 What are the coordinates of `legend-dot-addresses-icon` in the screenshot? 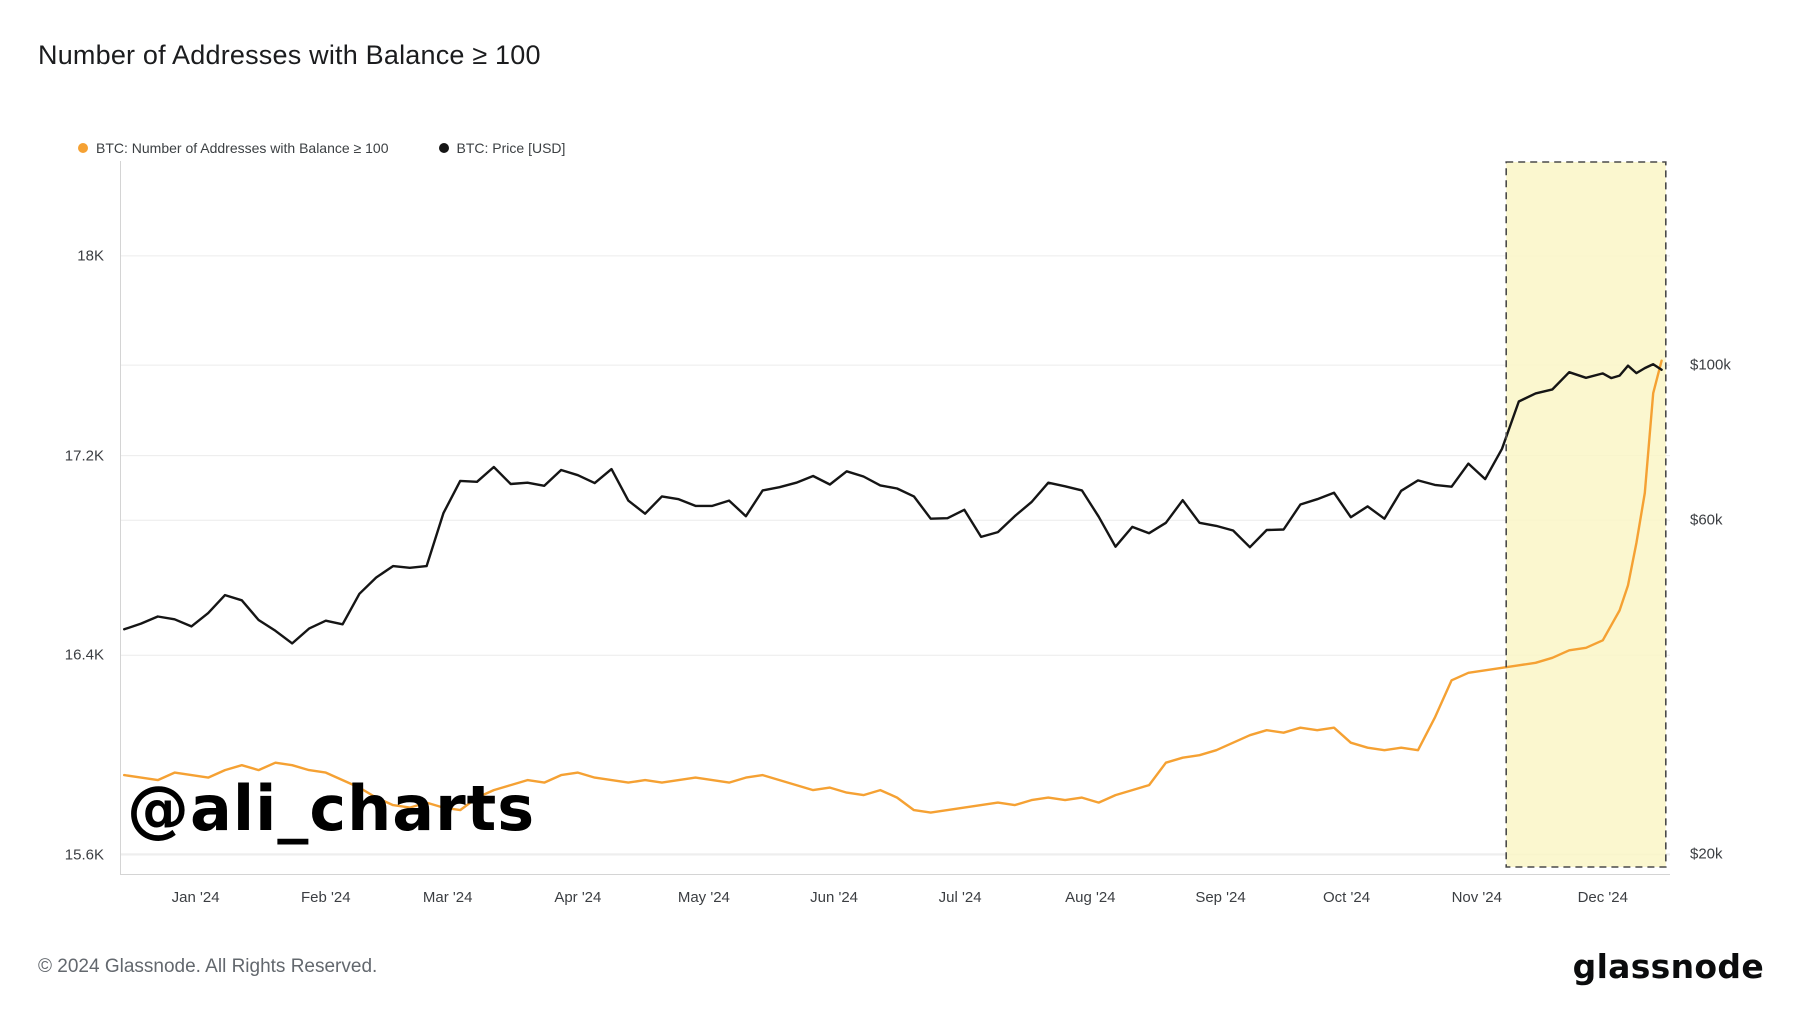 It's located at (83, 148).